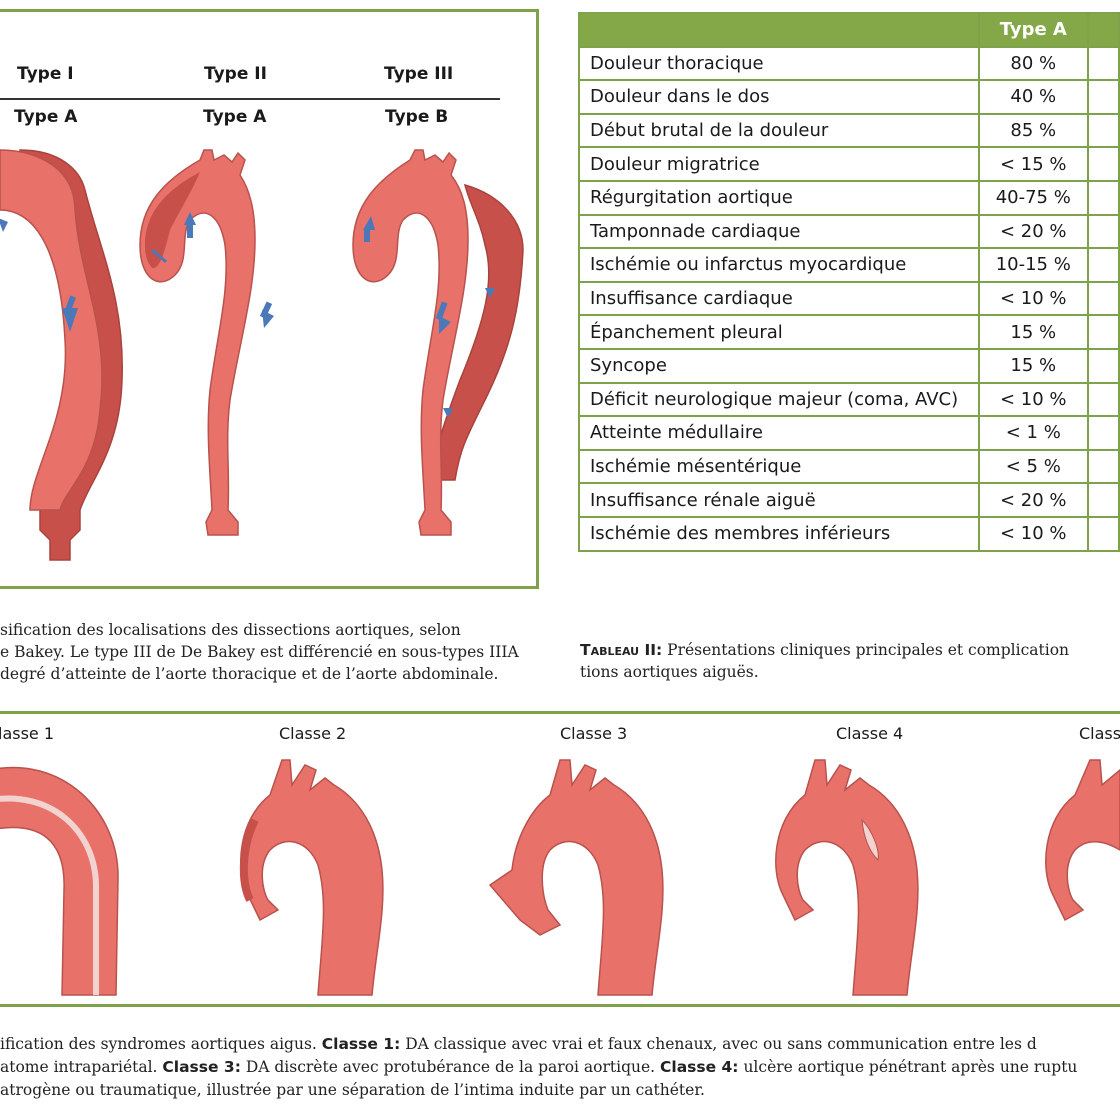  I want to click on aorta-type-2-illustration, so click(206, 342).